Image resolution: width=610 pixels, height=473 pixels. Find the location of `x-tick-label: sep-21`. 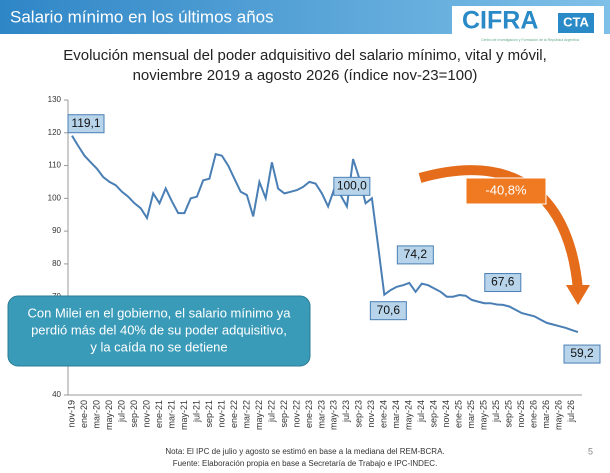

x-tick-label: sep-21 is located at coordinates (209, 414).